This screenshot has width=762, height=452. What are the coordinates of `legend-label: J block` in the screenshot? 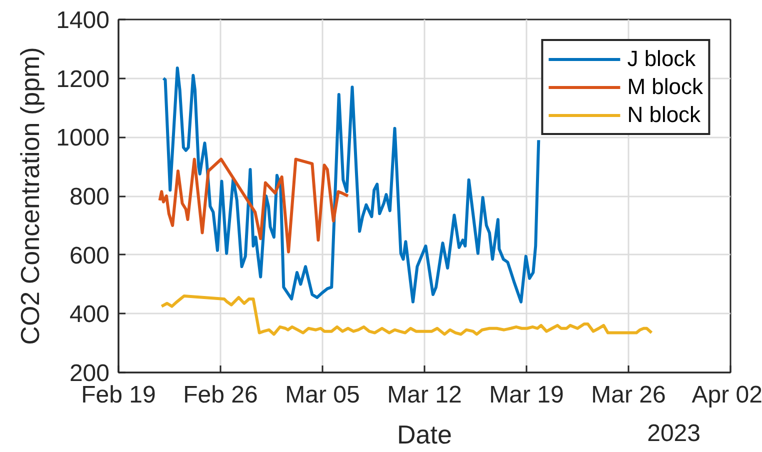 It's located at (661, 59).